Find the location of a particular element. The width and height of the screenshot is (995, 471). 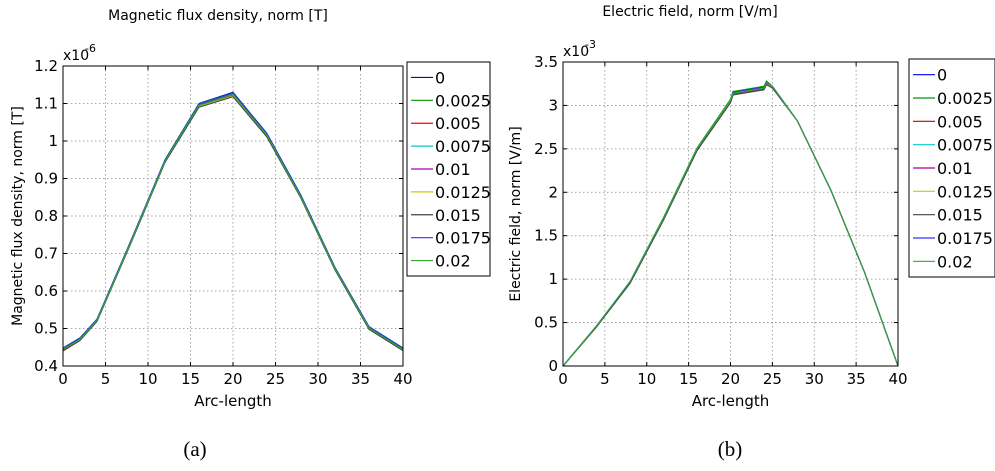

y-tick-label: 0.6 is located at coordinates (46, 291).